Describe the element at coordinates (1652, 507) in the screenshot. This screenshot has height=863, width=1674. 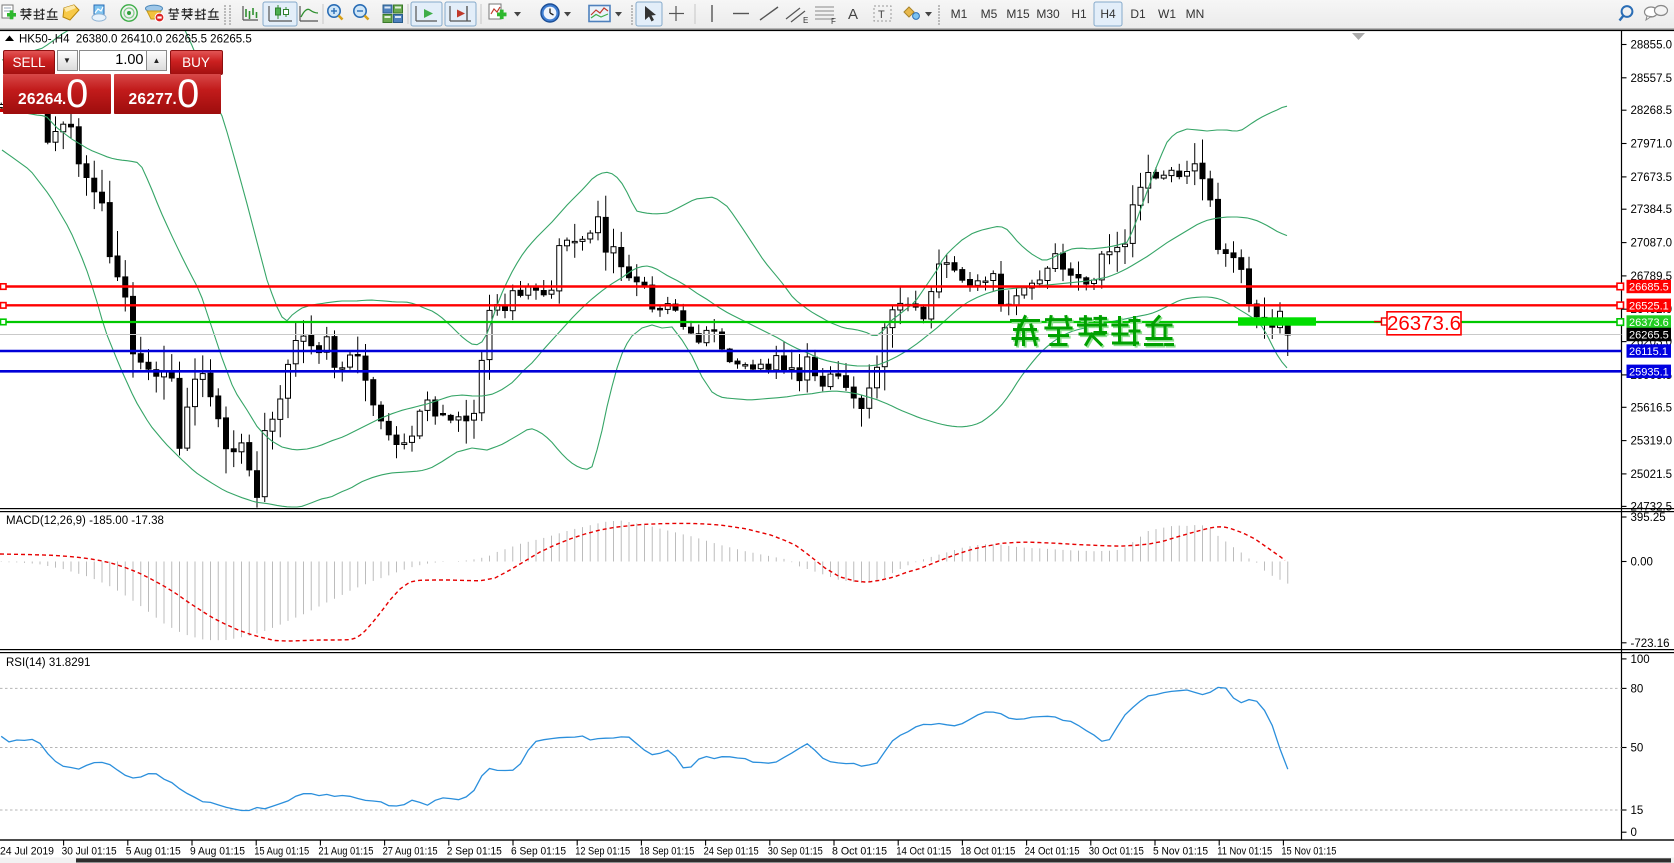
I see `svg-text: 24732.5` at that location.